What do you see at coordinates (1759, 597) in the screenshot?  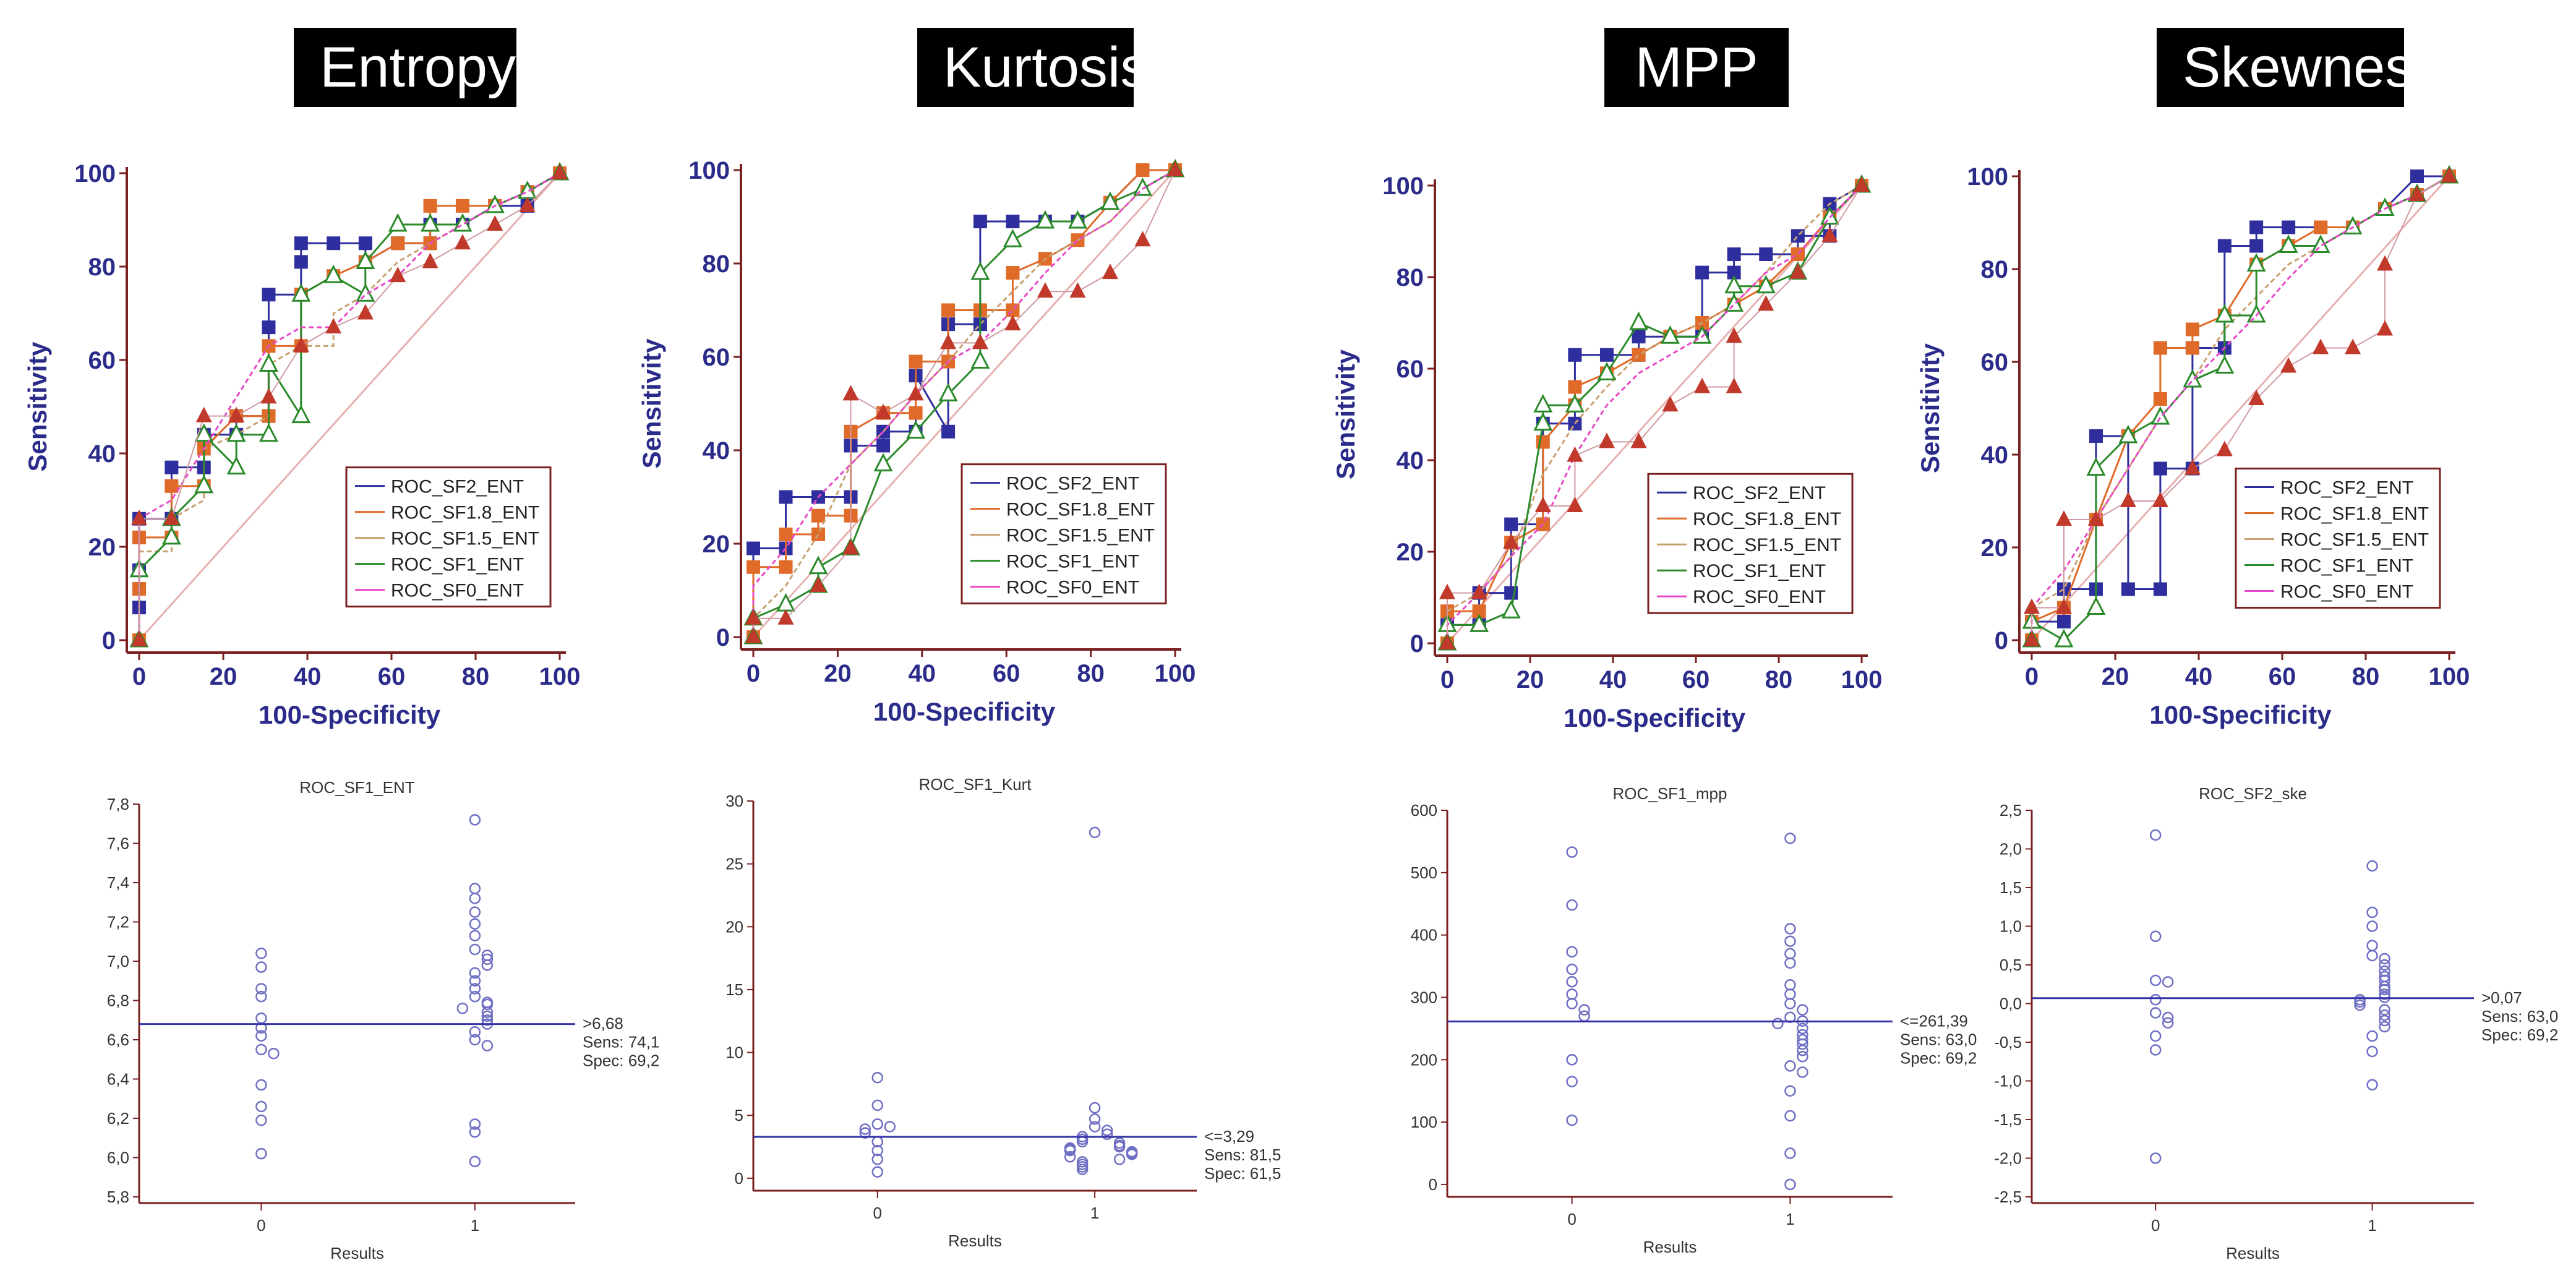 I see `legend-label: ROC_SF0_ENT` at bounding box center [1759, 597].